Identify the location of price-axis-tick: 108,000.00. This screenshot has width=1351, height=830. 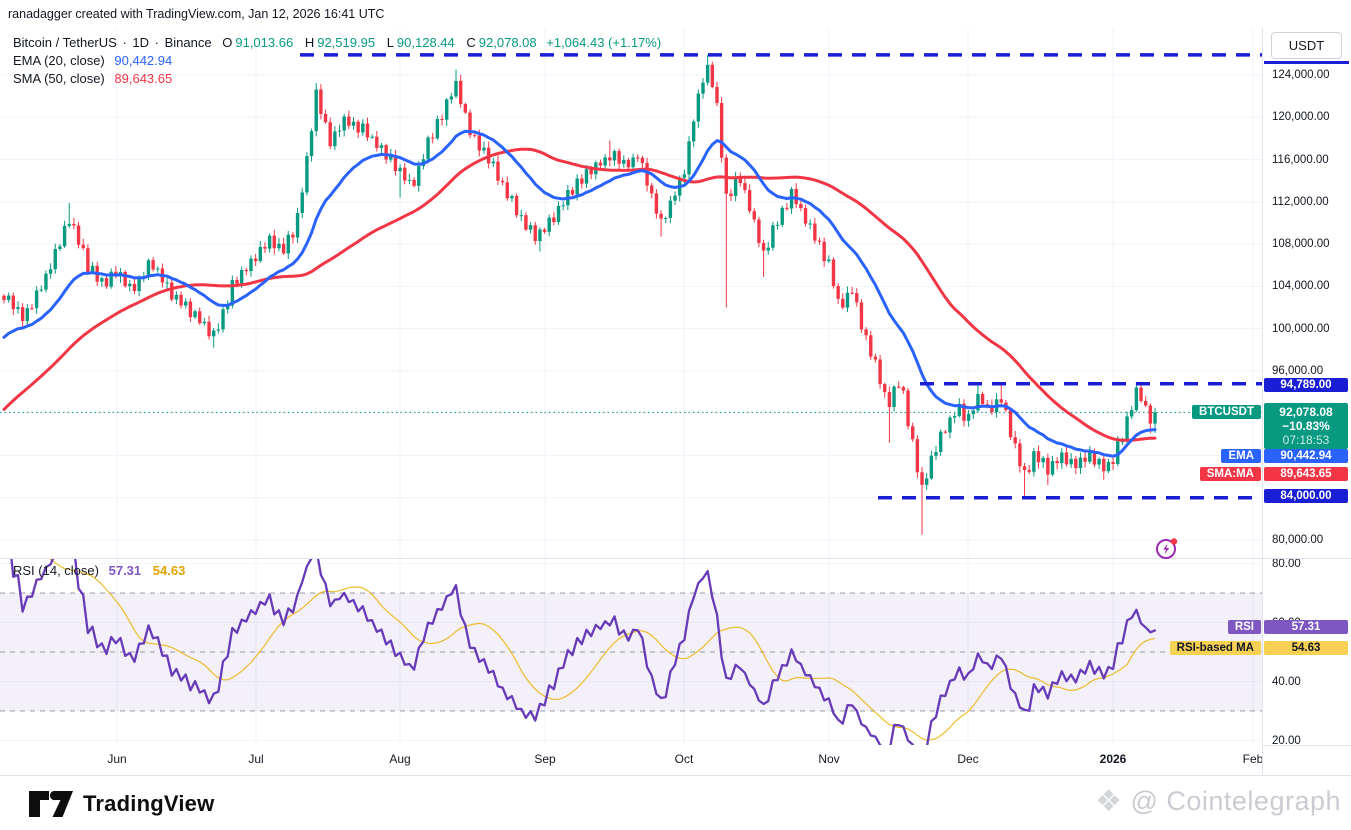
(1301, 244).